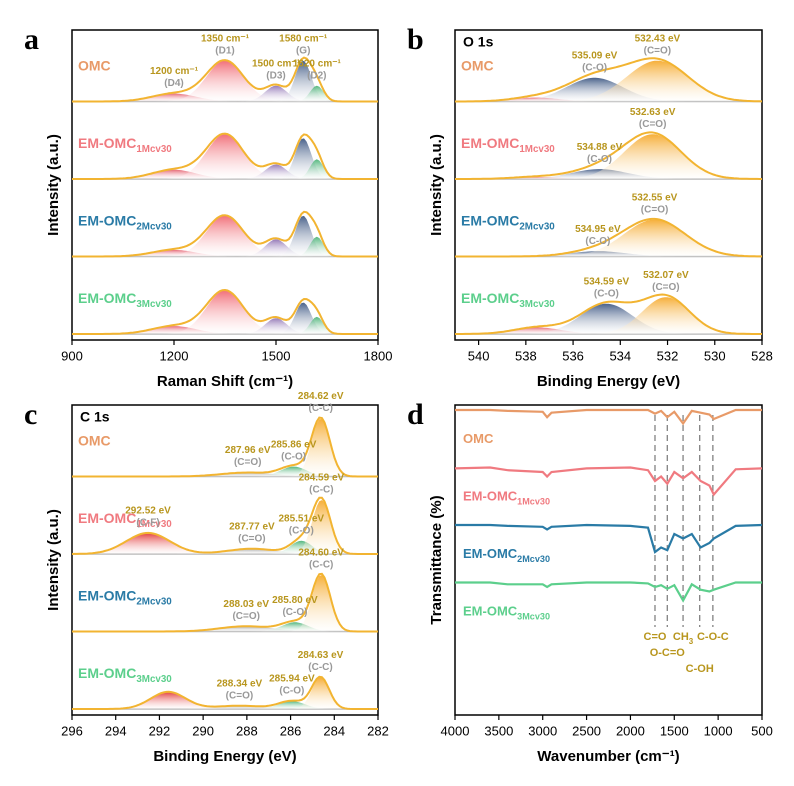 Image resolution: width=794 pixels, height=786 pixels. What do you see at coordinates (655, 637) in the screenshot?
I see `marker-label: C=O` at bounding box center [655, 637].